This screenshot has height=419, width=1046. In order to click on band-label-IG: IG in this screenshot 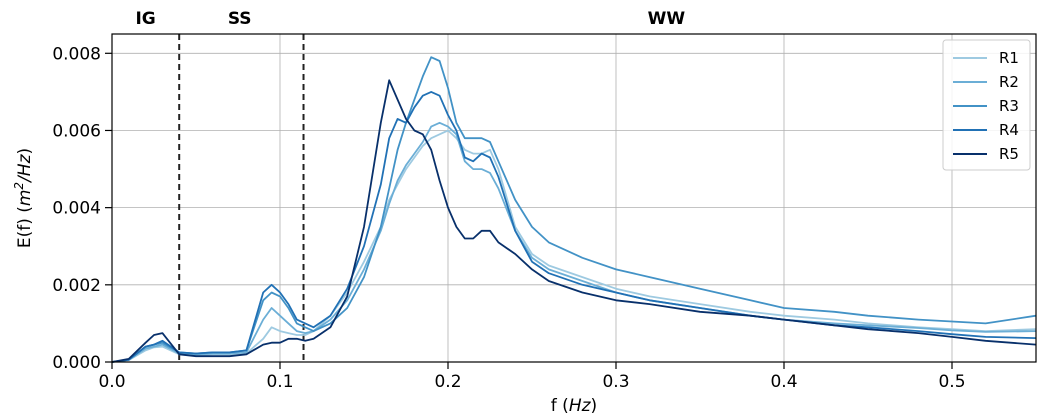, I will do `click(145, 19)`.